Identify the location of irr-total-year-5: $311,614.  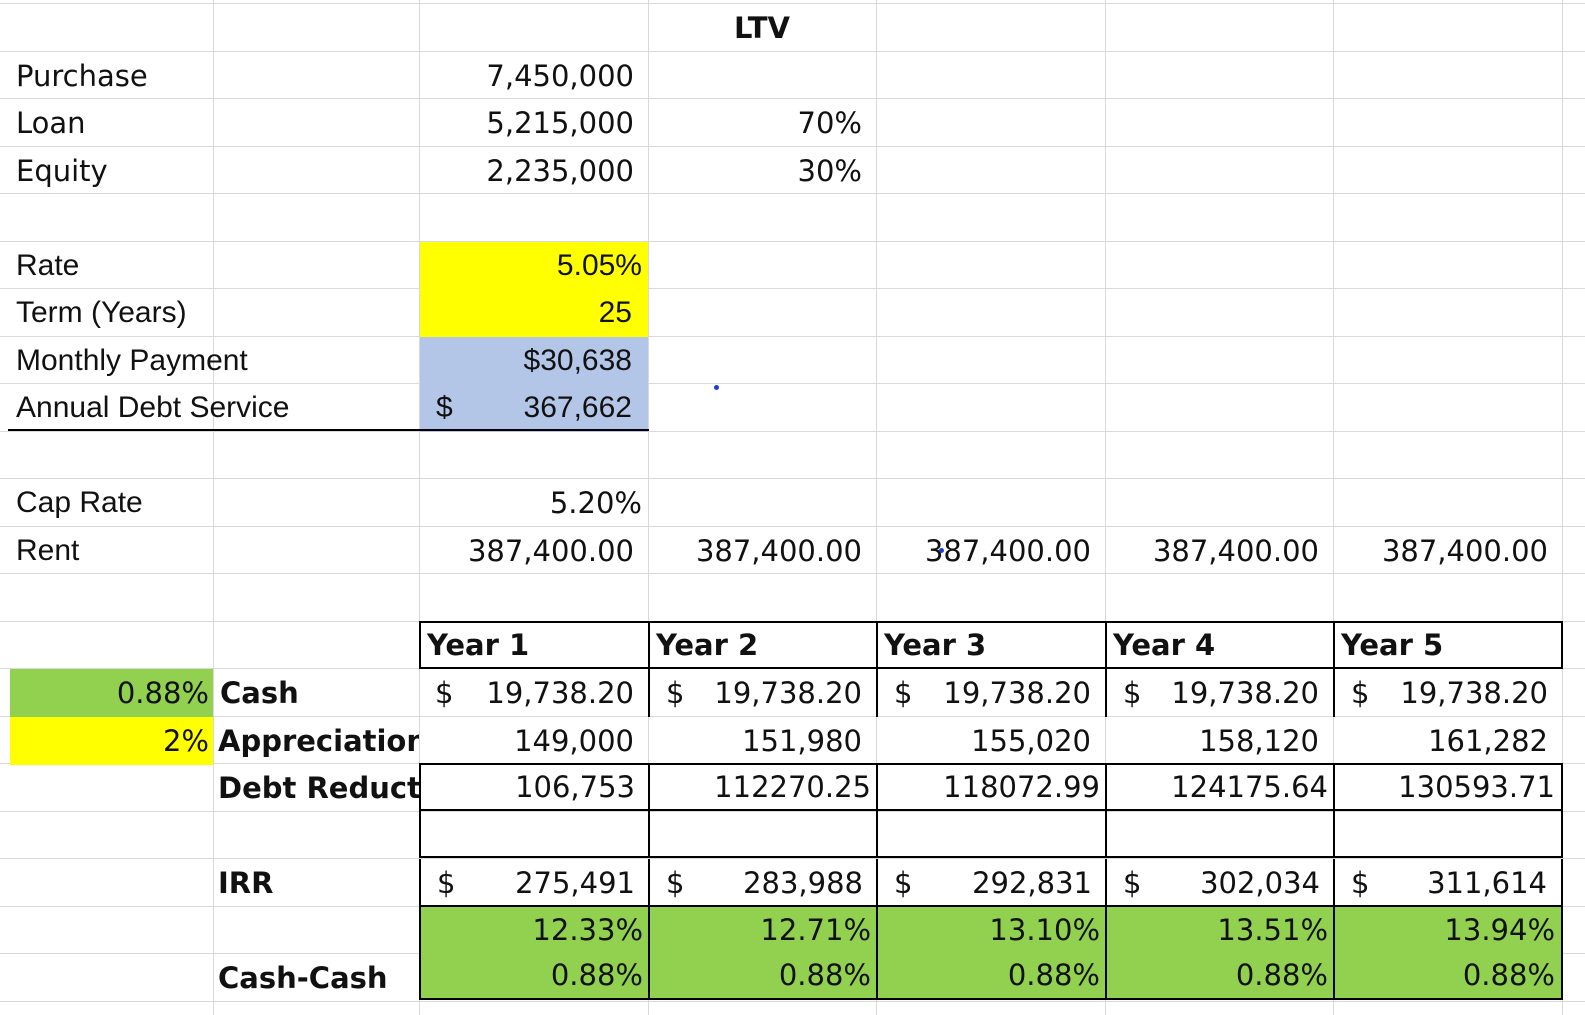
(1448, 883).